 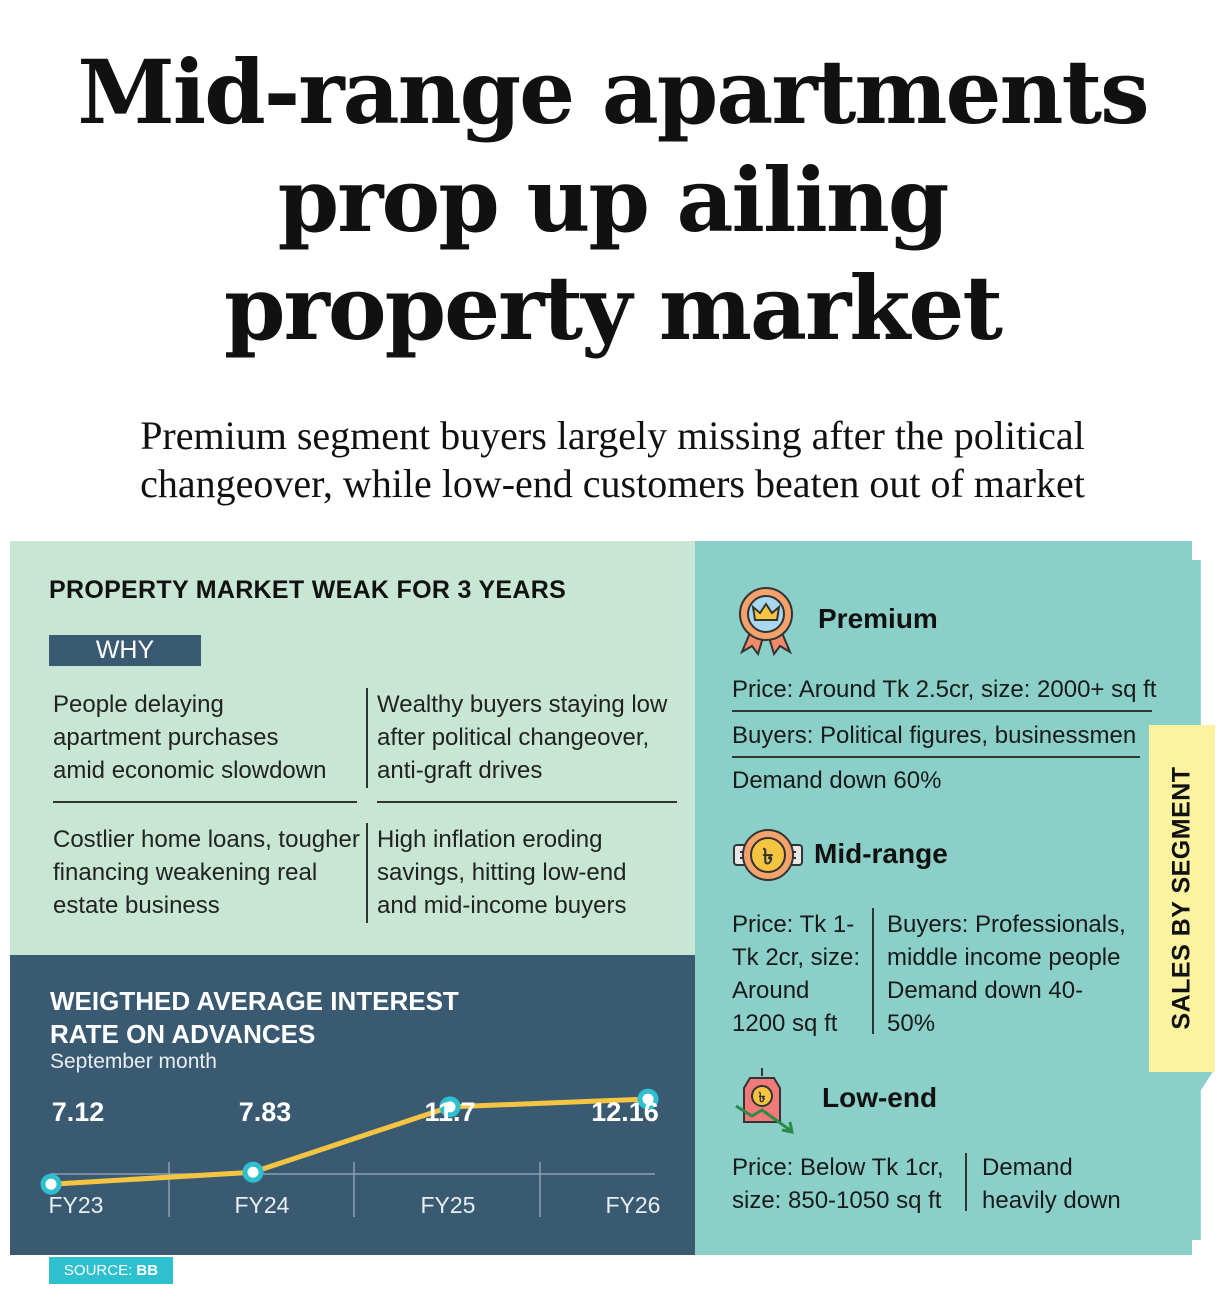 I want to click on badge-icon, so click(x=766, y=621).